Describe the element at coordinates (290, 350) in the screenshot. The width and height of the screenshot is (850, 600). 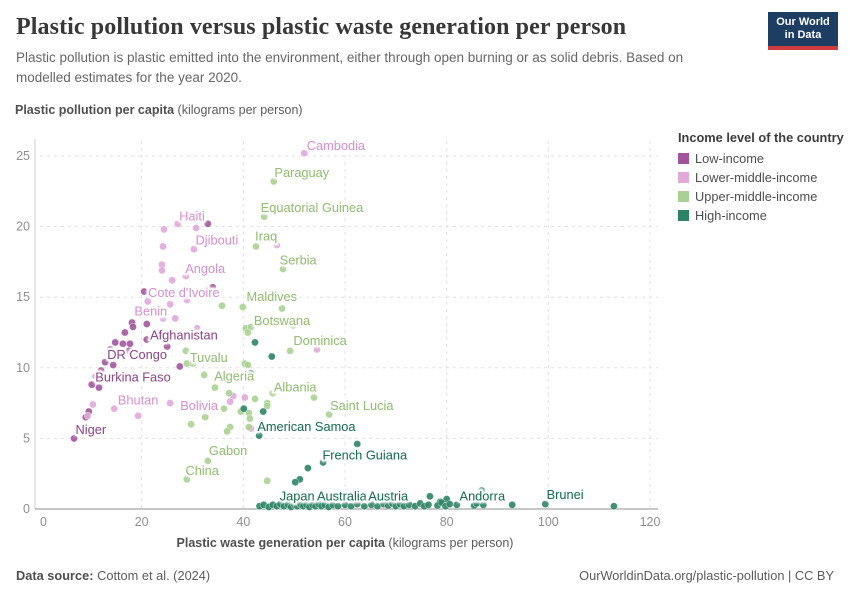
I see `data-point-dominica` at that location.